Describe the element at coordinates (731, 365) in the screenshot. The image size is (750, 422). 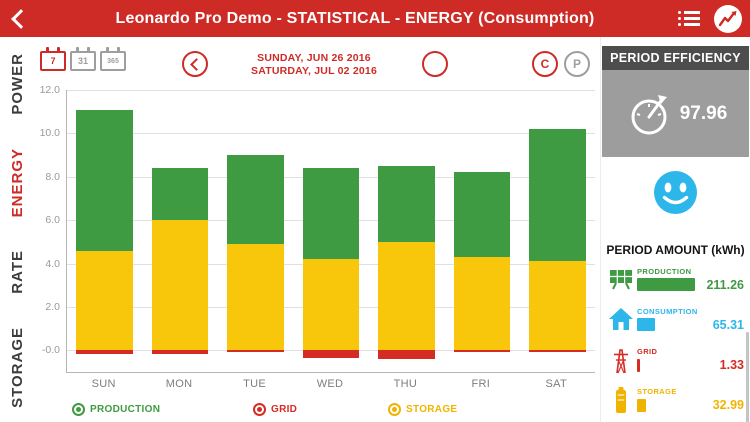
I see `grid-amount-value: 1.33` at that location.